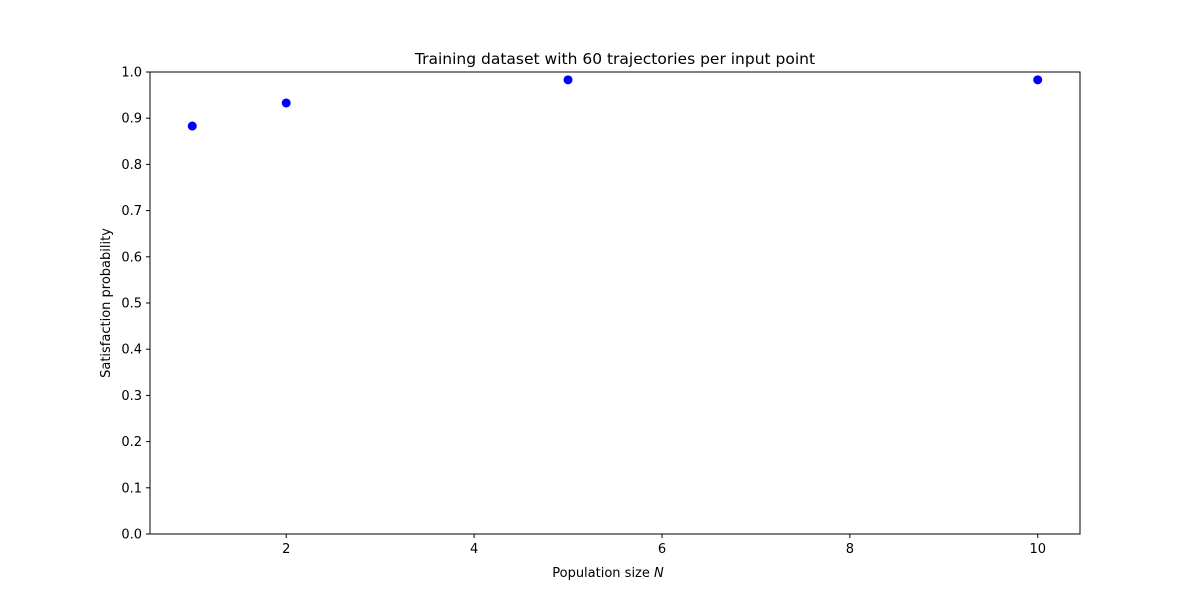 The image size is (1200, 604). What do you see at coordinates (1037, 549) in the screenshot?
I see `x-tick-label: 10` at bounding box center [1037, 549].